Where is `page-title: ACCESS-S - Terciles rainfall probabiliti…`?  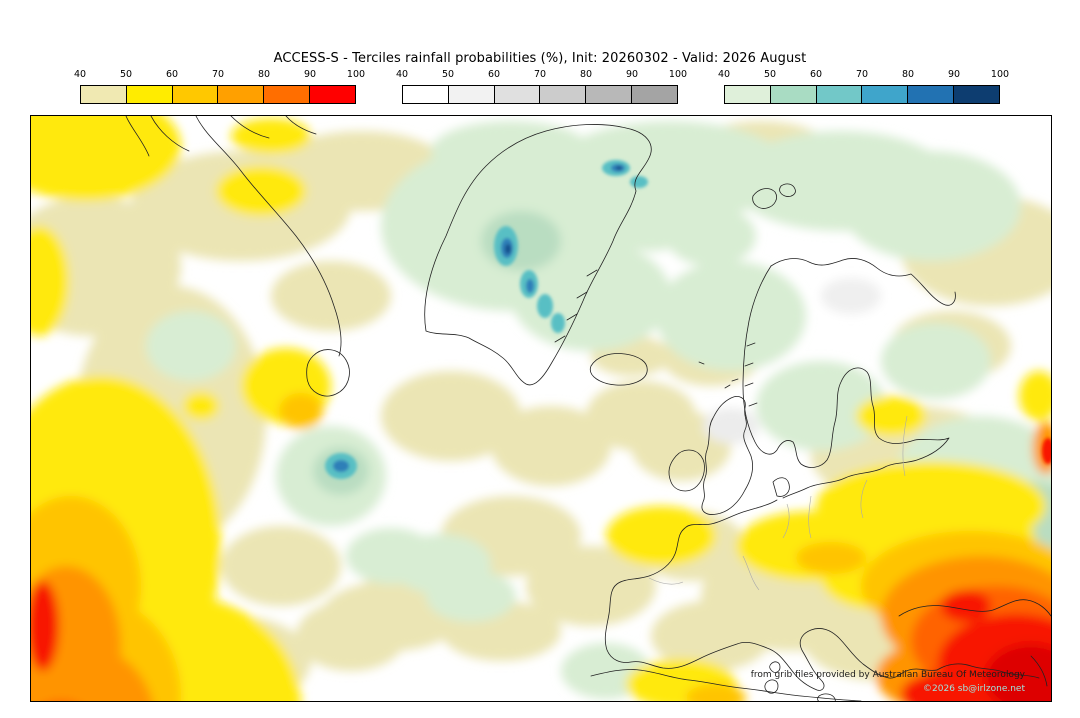 page-title: ACCESS-S - Terciles rainfall probabiliti… is located at coordinates (540, 58).